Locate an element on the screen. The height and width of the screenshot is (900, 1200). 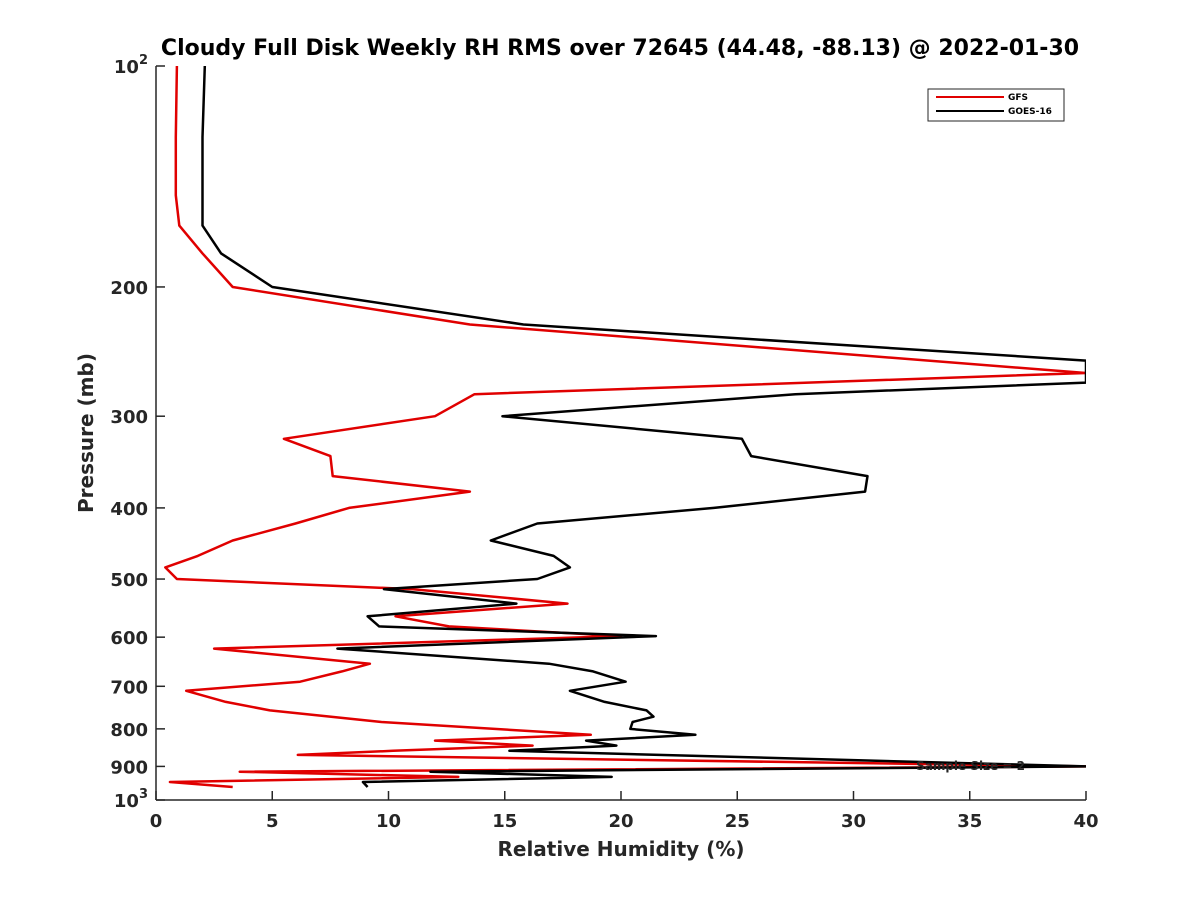
y-tick-label: 200 is located at coordinates (129, 288).